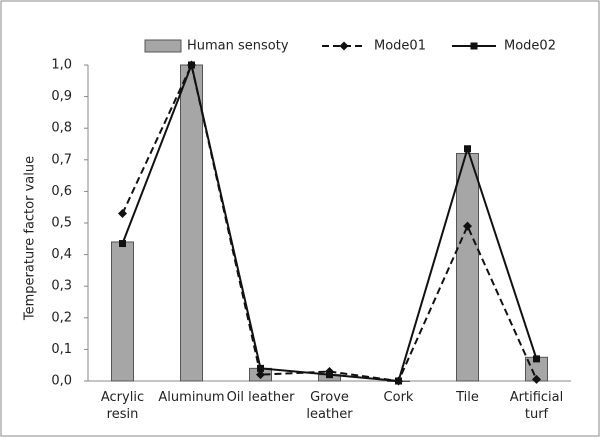  I want to click on x-tick-label: Acrylic resin, so click(122, 406).